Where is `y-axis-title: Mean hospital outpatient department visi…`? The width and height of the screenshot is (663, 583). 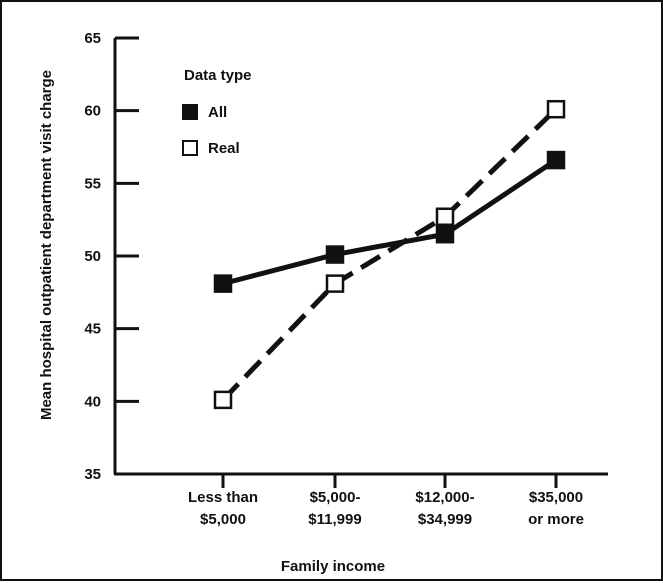 y-axis-title: Mean hospital outpatient department visi… is located at coordinates (46, 245).